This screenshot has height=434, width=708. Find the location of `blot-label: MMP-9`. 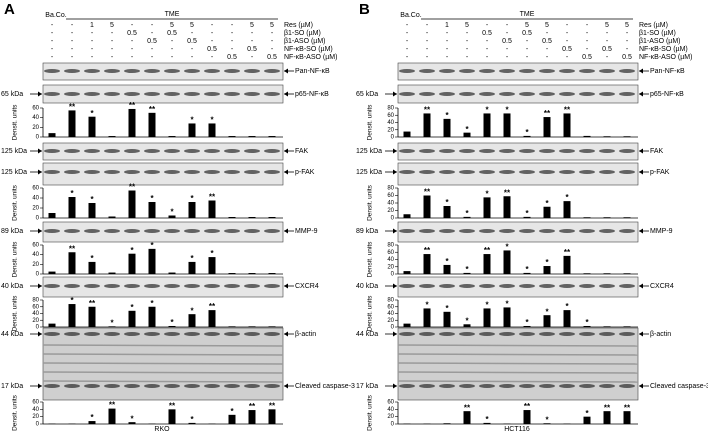

blot-label: MMP-9 is located at coordinates (306, 231).